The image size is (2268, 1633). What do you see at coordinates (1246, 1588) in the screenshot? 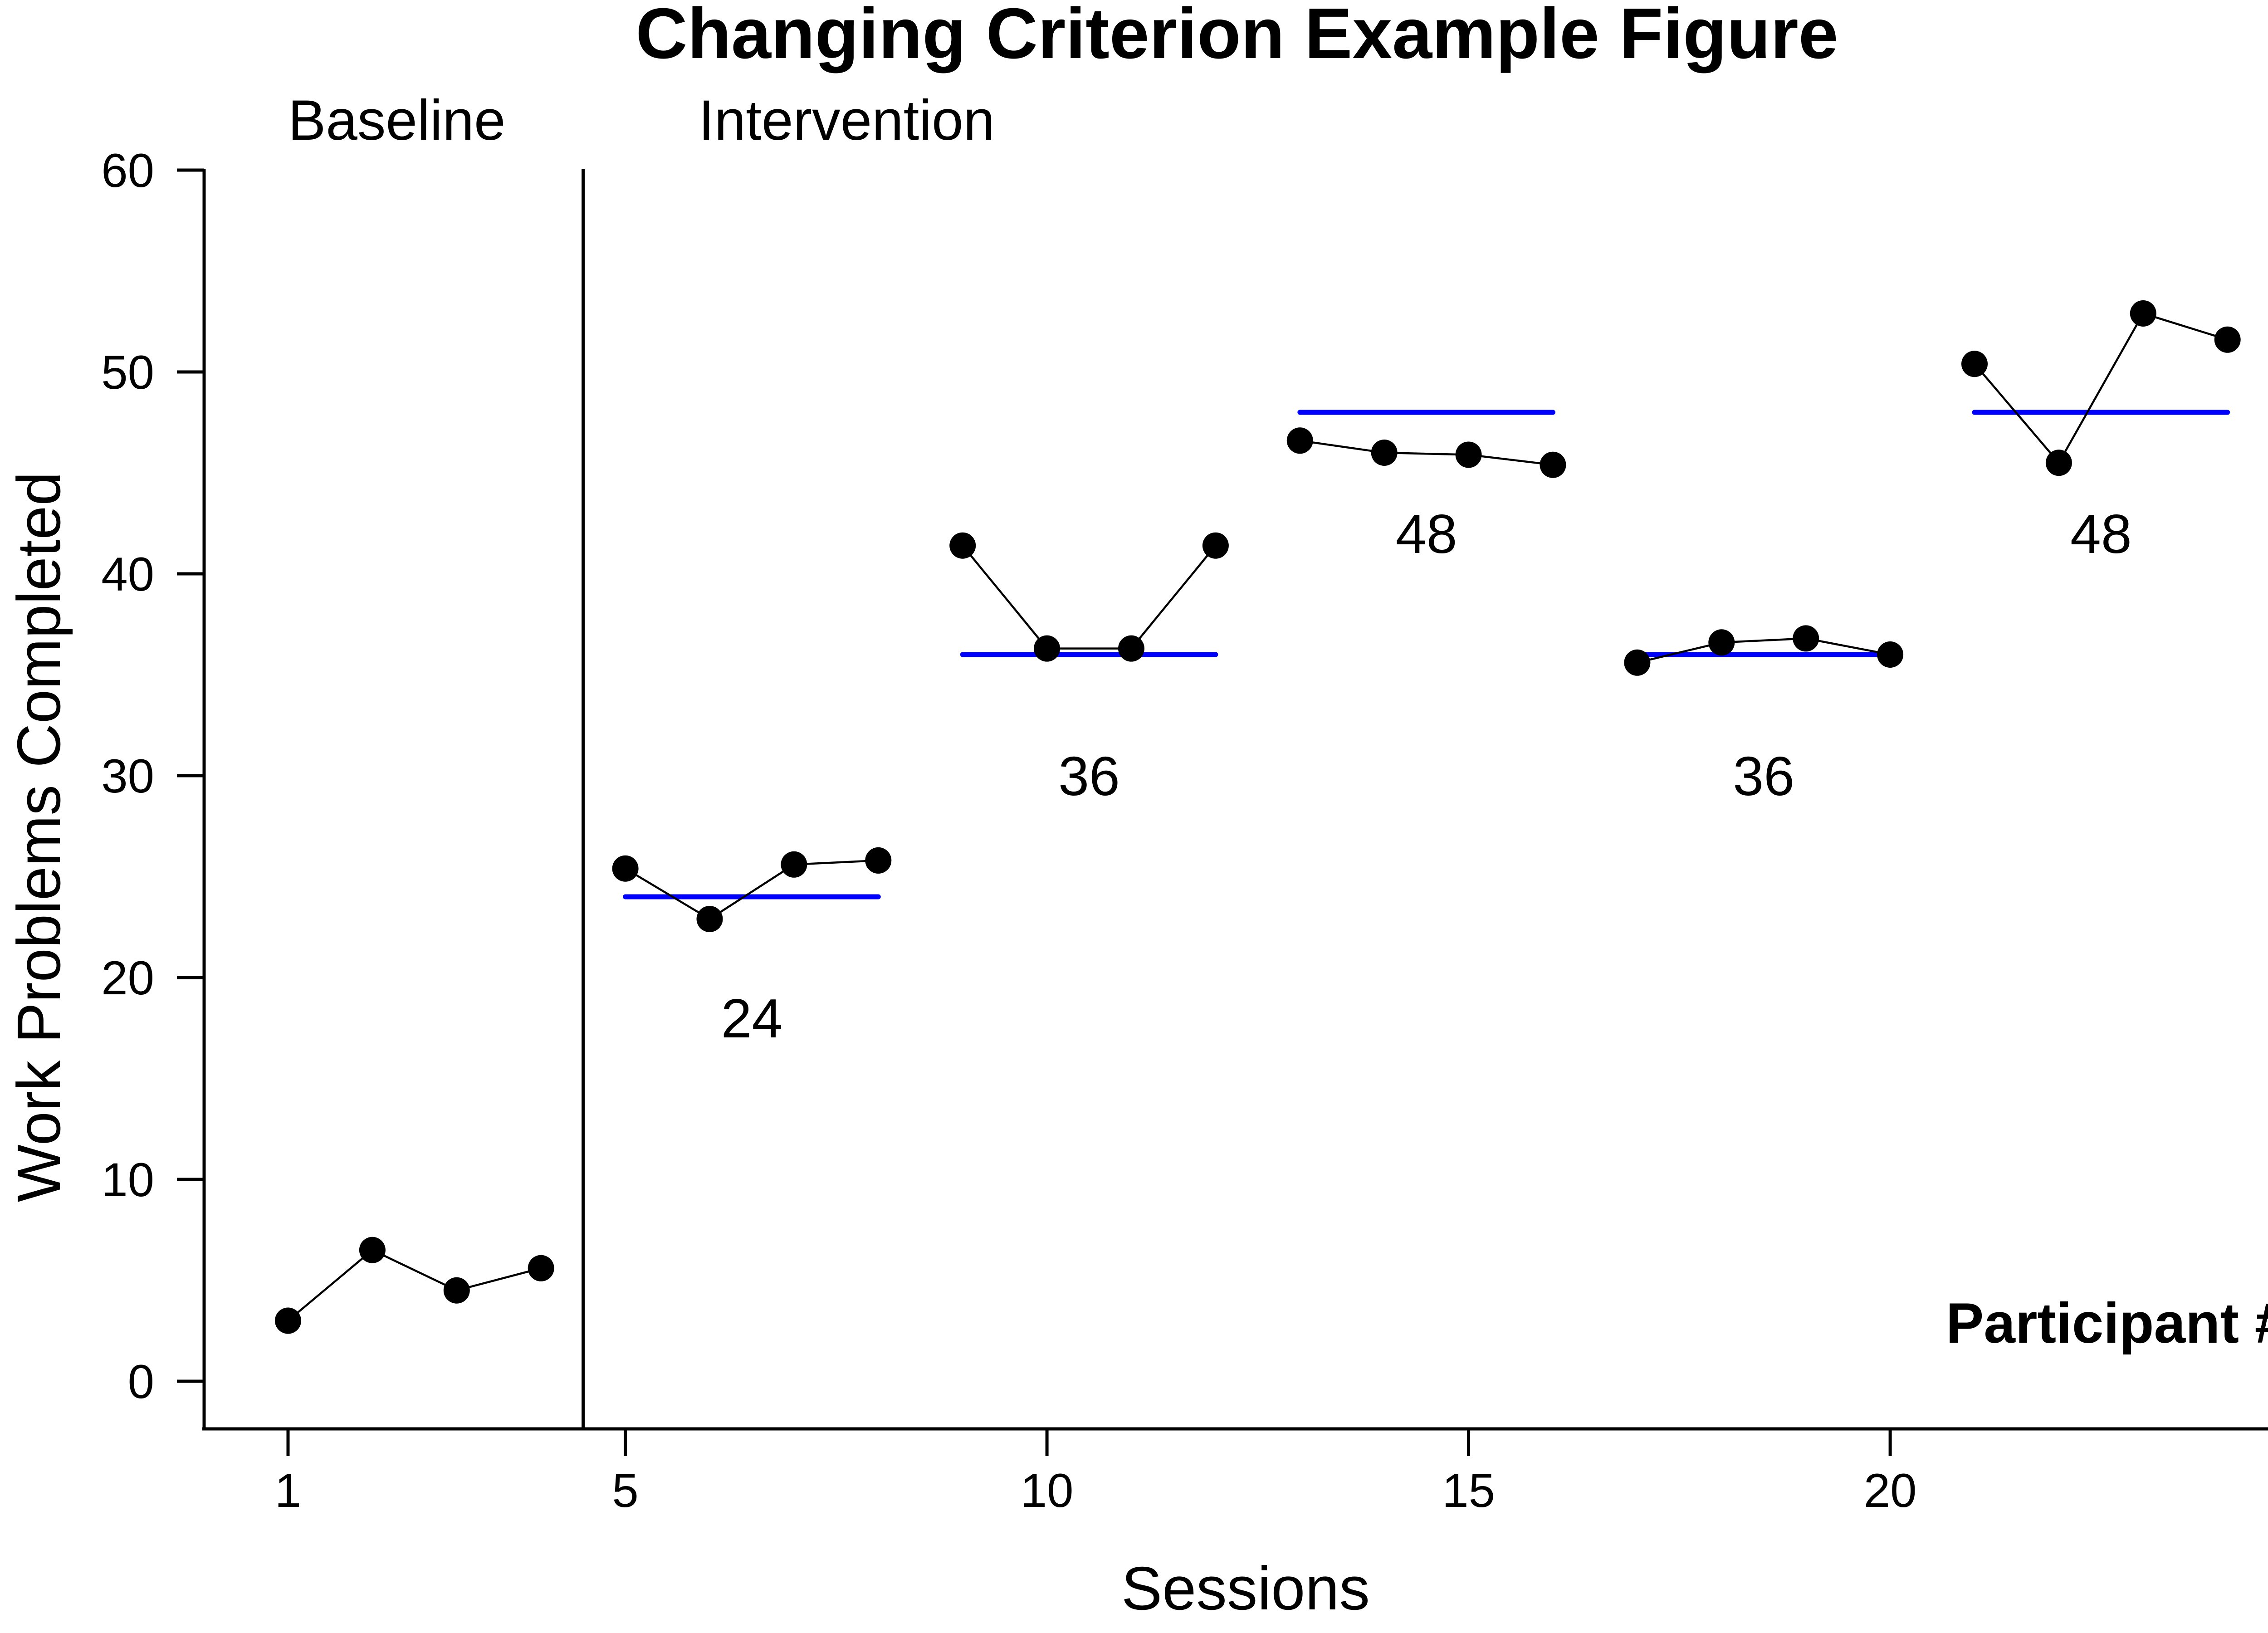
I see `x-axis-title: Sessions` at bounding box center [1246, 1588].